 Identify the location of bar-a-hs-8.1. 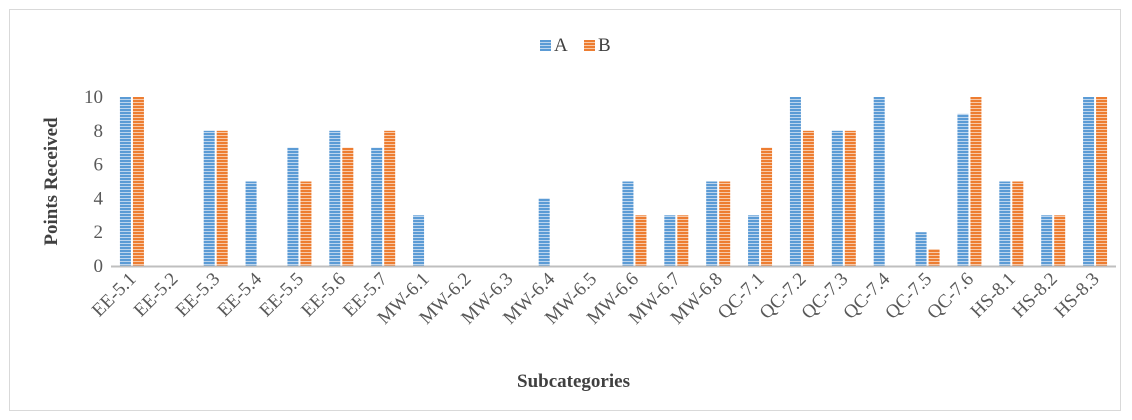
(1005, 223).